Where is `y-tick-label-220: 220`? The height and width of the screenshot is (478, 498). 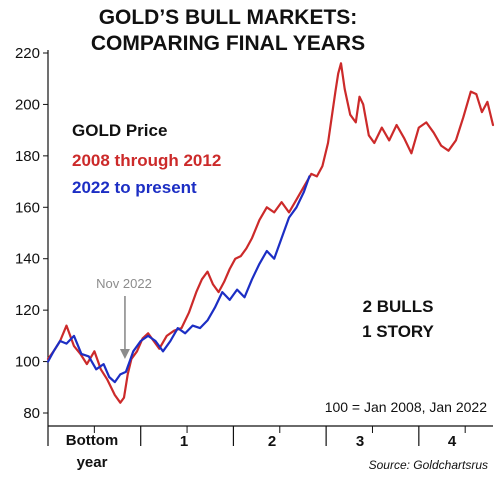 y-tick-label-220: 220 is located at coordinates (27, 53).